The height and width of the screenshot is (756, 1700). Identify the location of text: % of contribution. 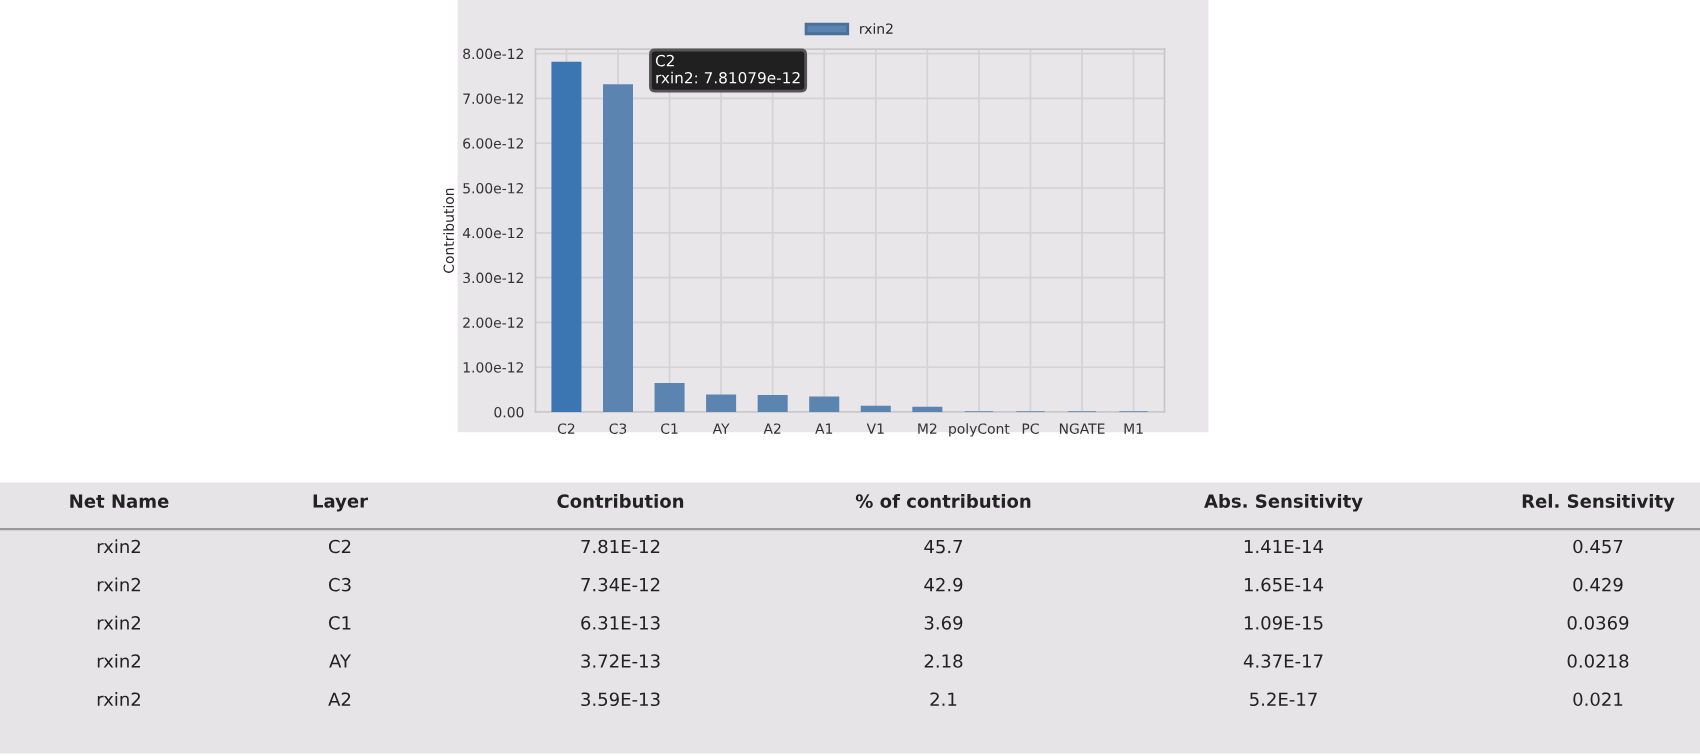
(943, 501).